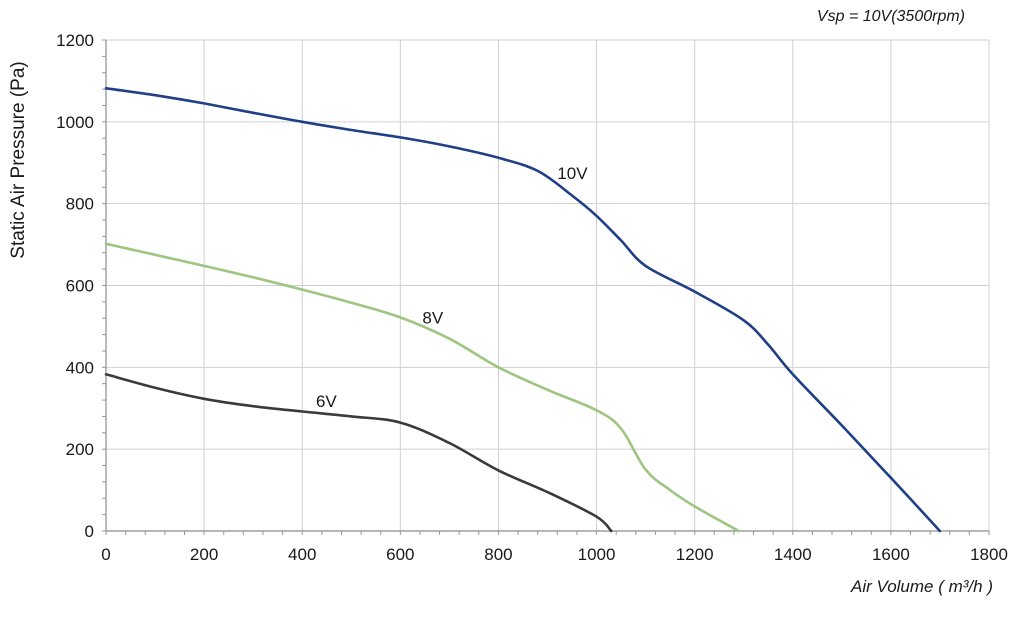  Describe the element at coordinates (358, 453) in the screenshot. I see `series-line-6v` at that location.